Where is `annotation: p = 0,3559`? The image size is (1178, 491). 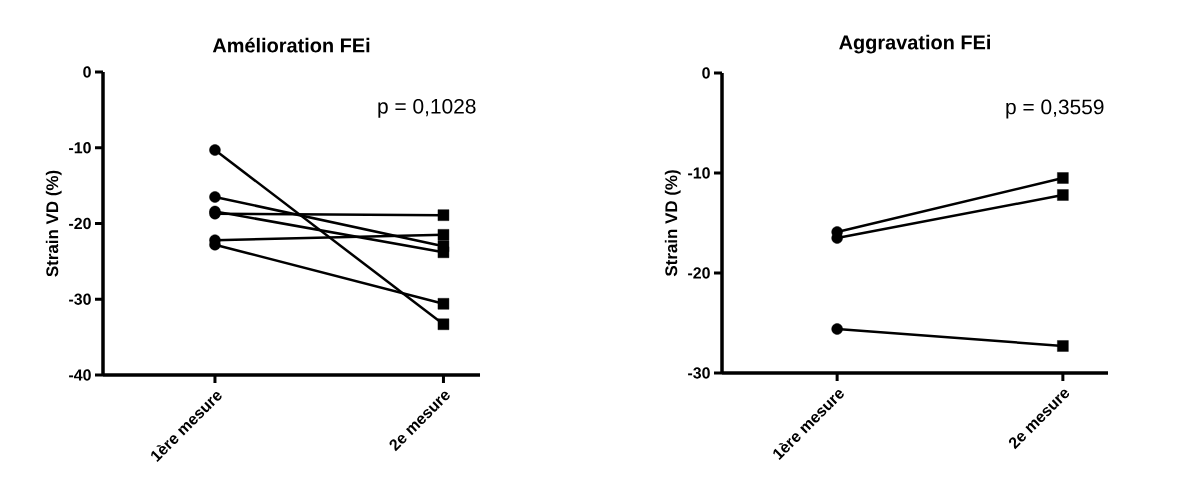 annotation: p = 0,3559 is located at coordinates (1055, 109).